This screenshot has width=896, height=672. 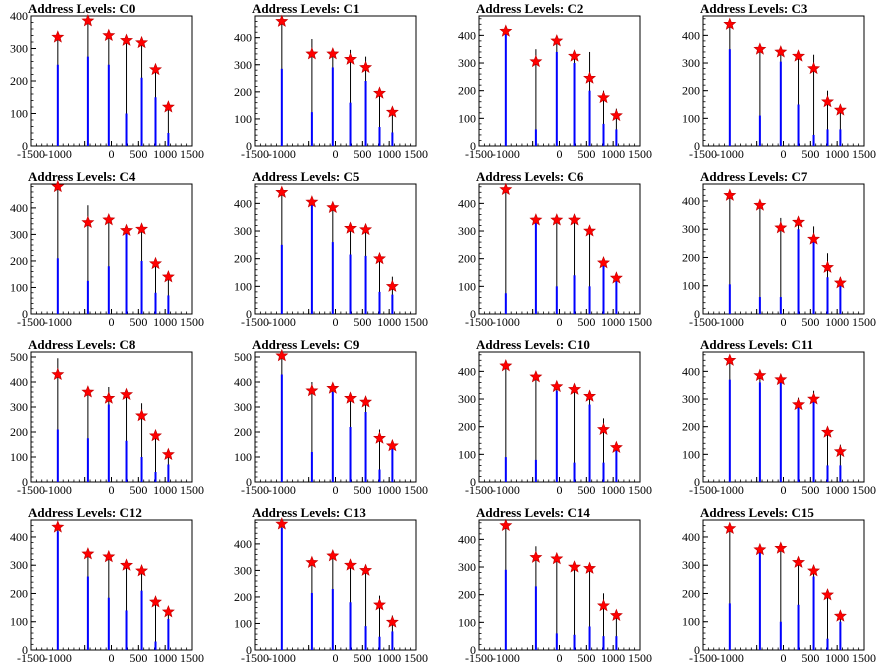 What do you see at coordinates (25, 314) in the screenshot?
I see `y-tick-label: 0` at bounding box center [25, 314].